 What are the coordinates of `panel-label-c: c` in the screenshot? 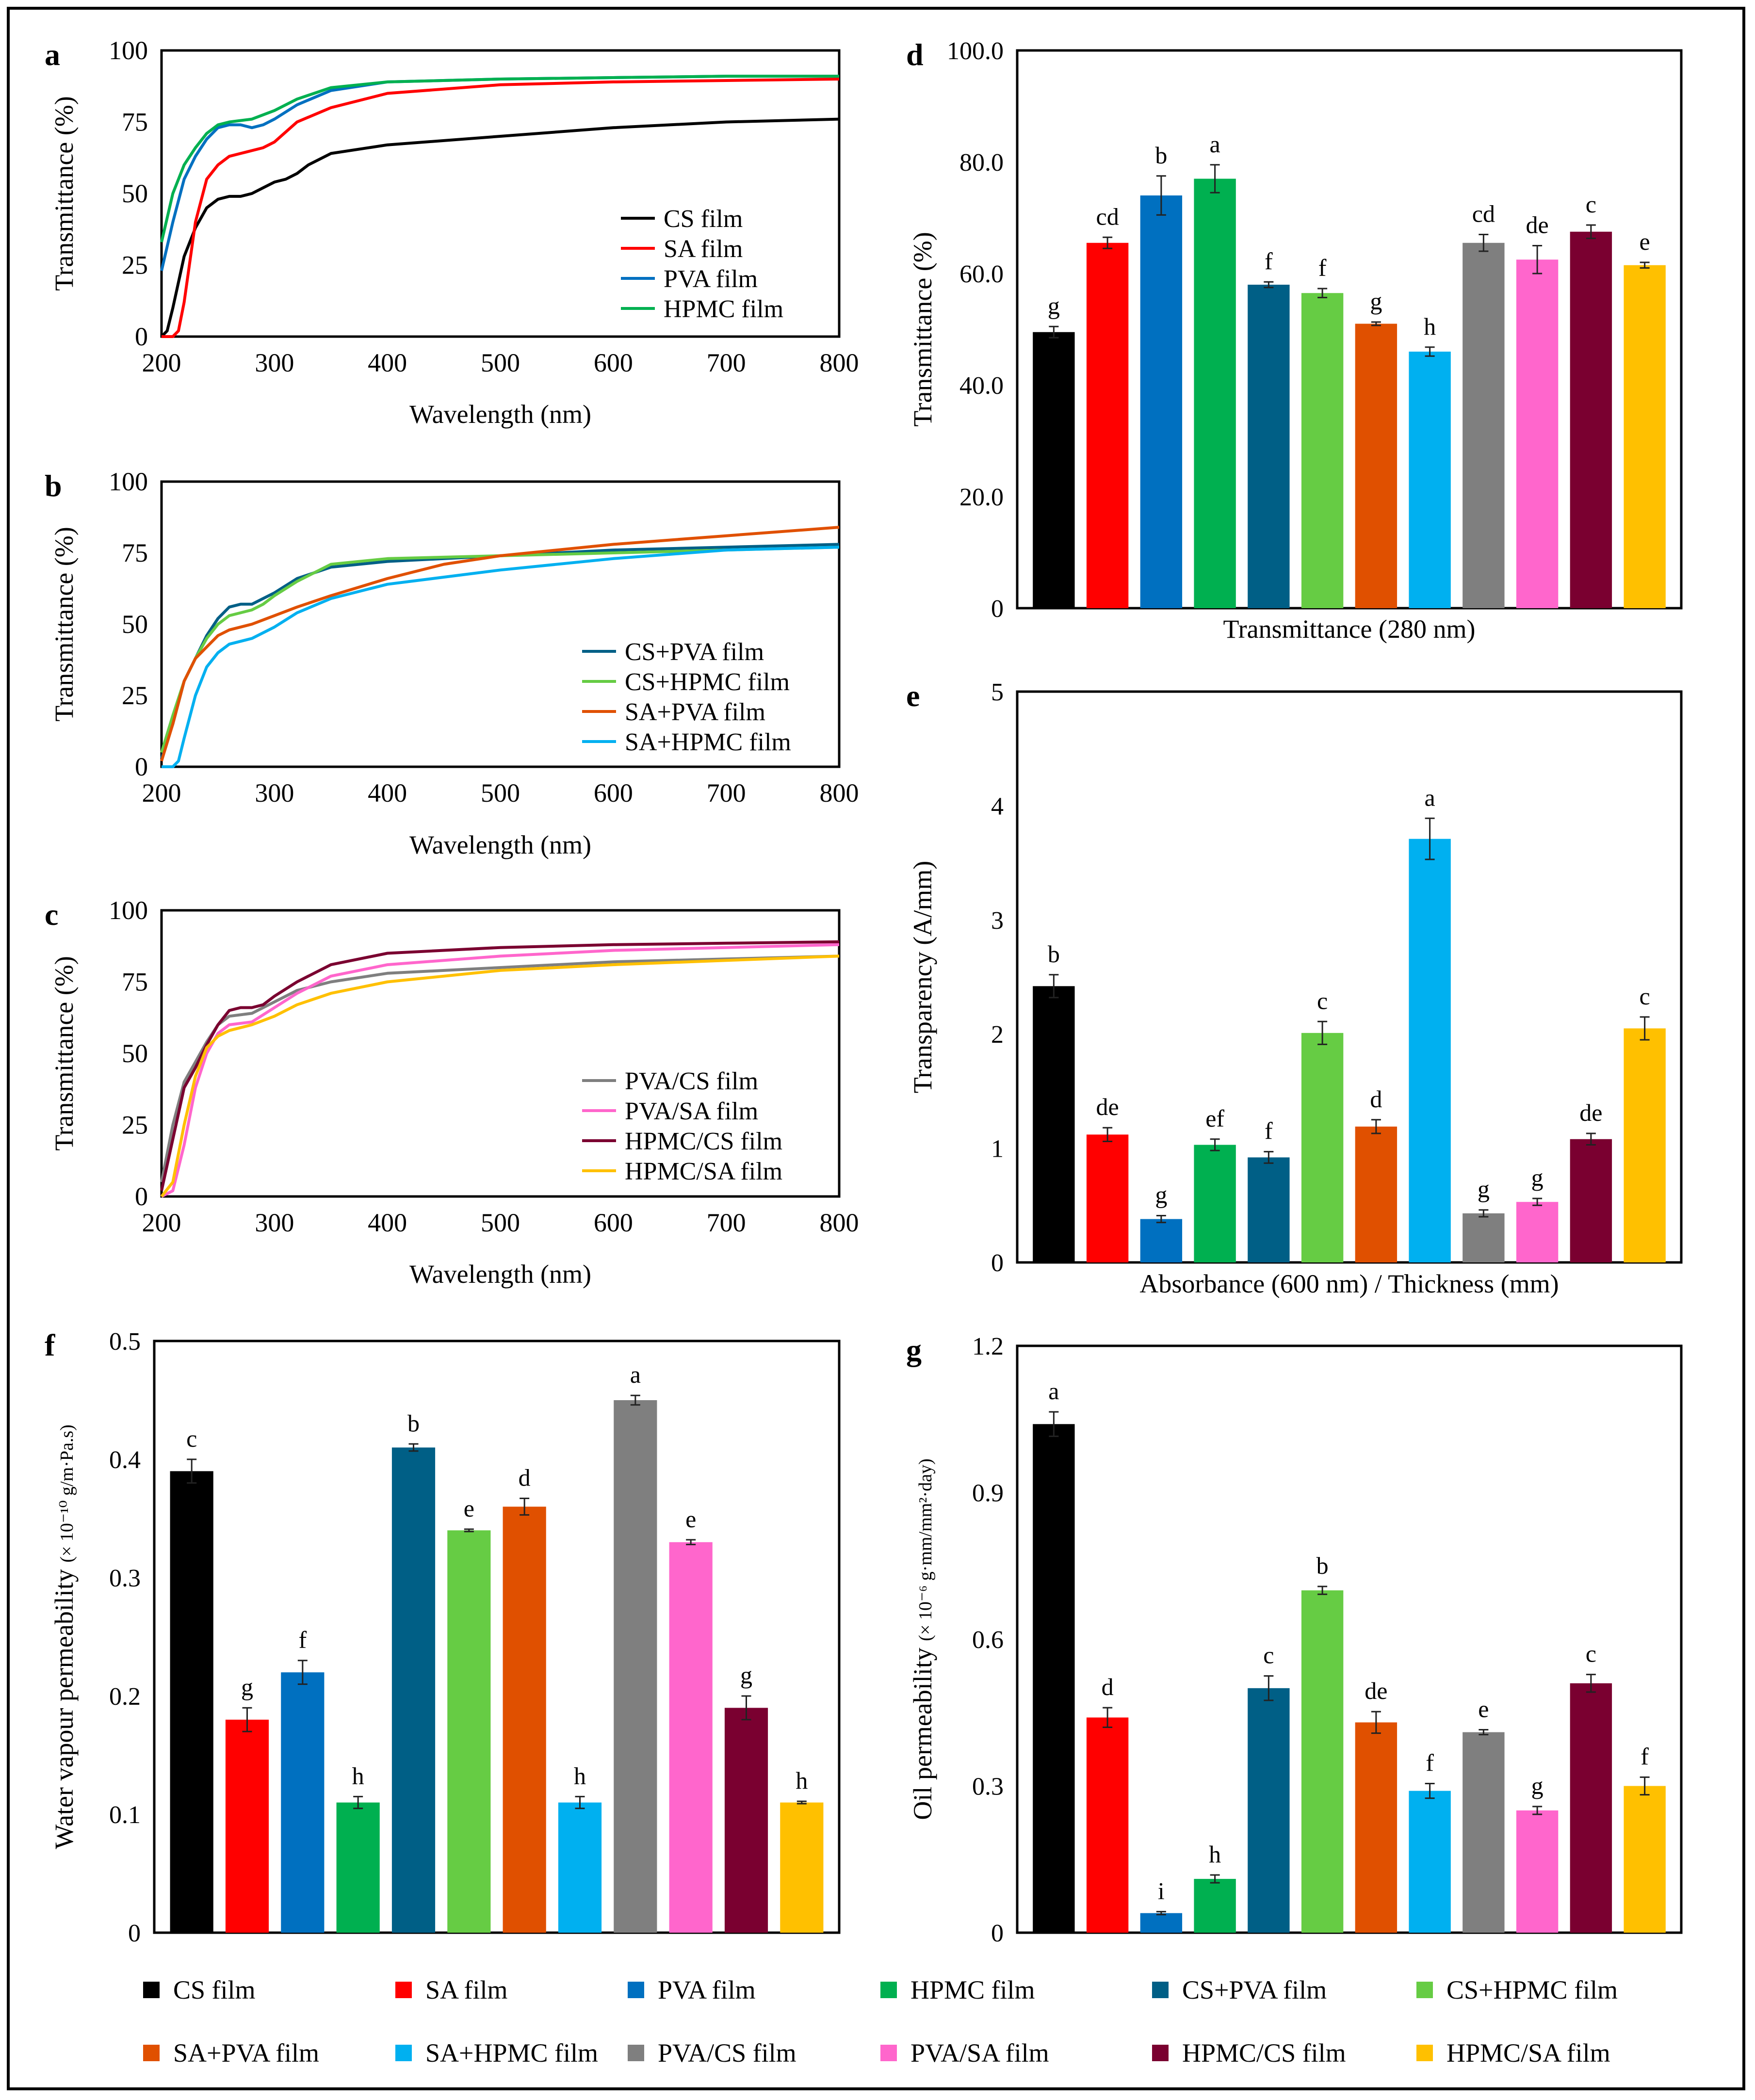 It's located at (51, 914).